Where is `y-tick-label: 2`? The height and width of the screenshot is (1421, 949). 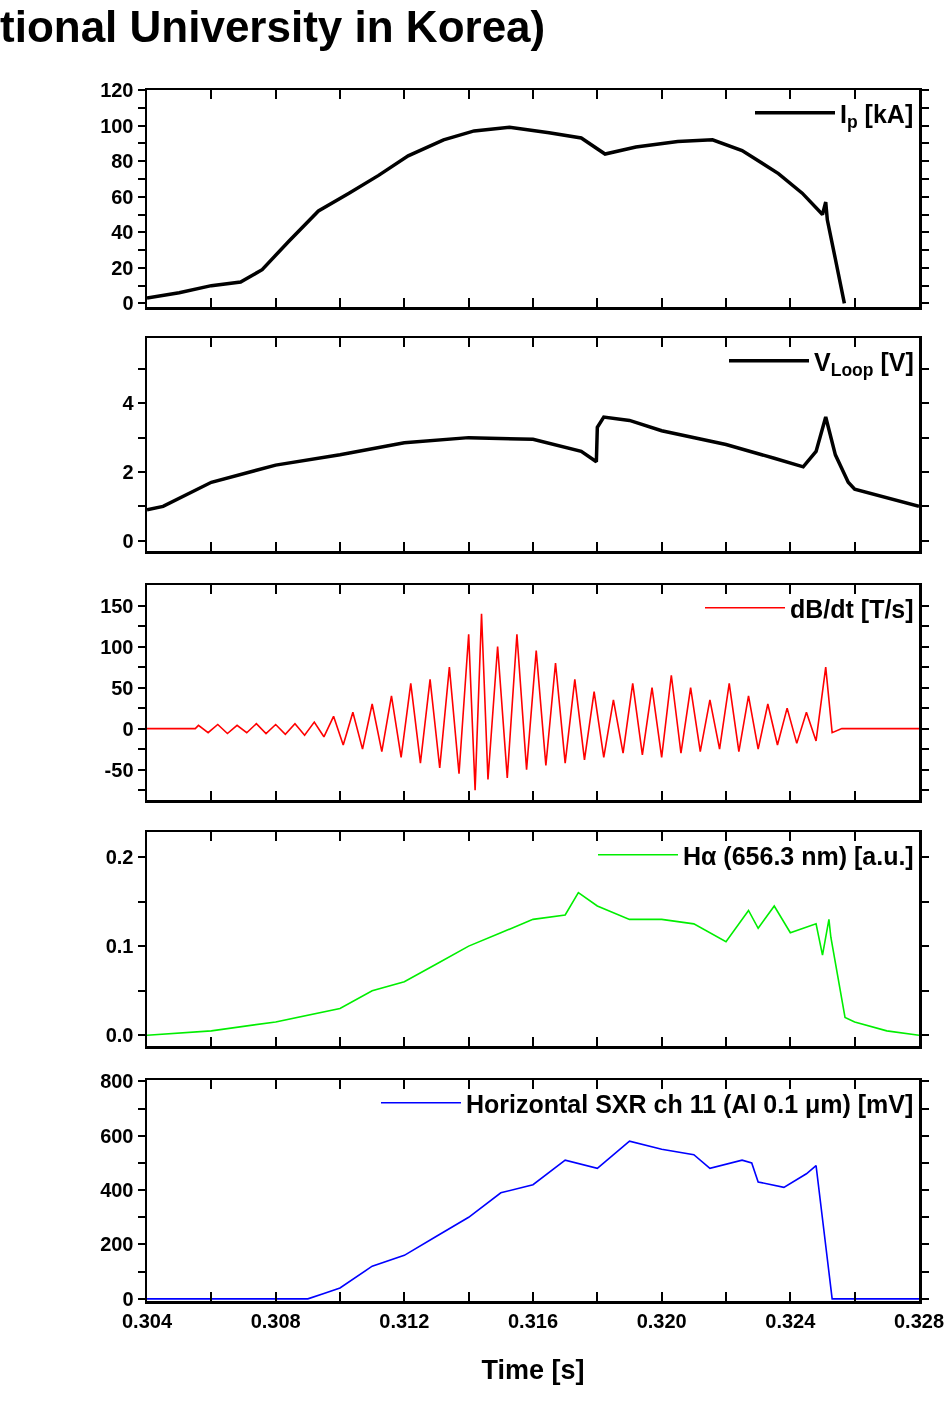 y-tick-label: 2 is located at coordinates (128, 471).